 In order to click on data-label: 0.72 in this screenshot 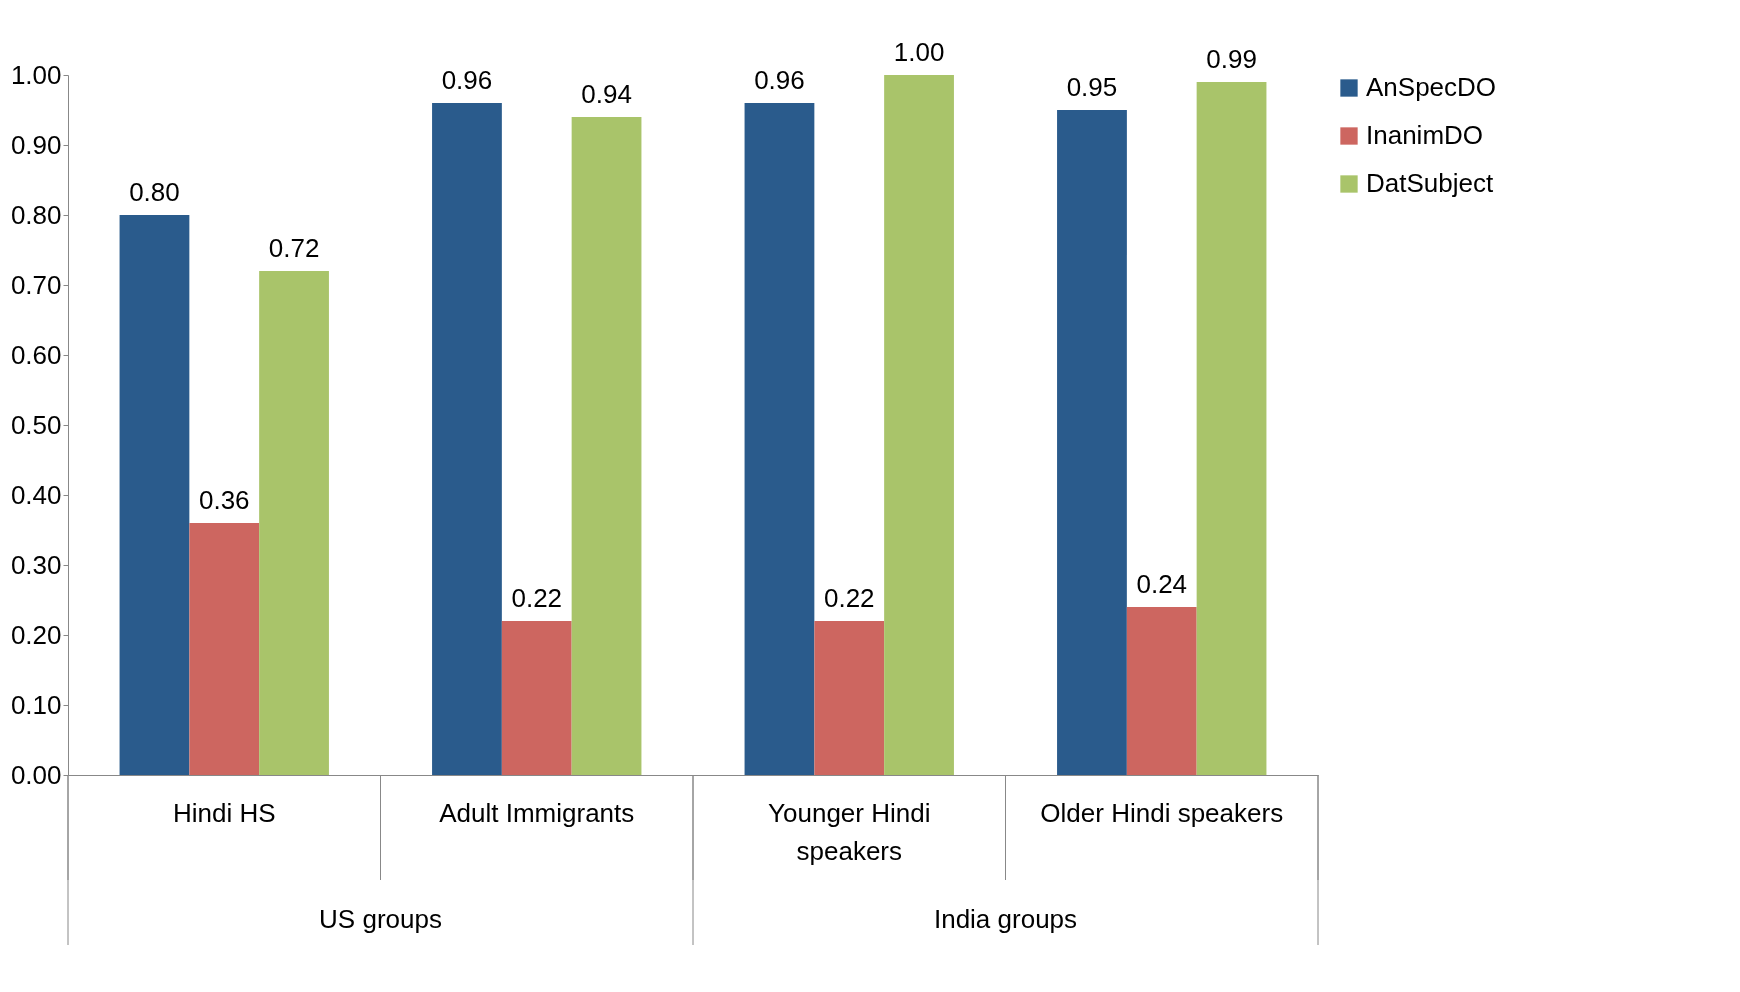, I will do `click(294, 248)`.